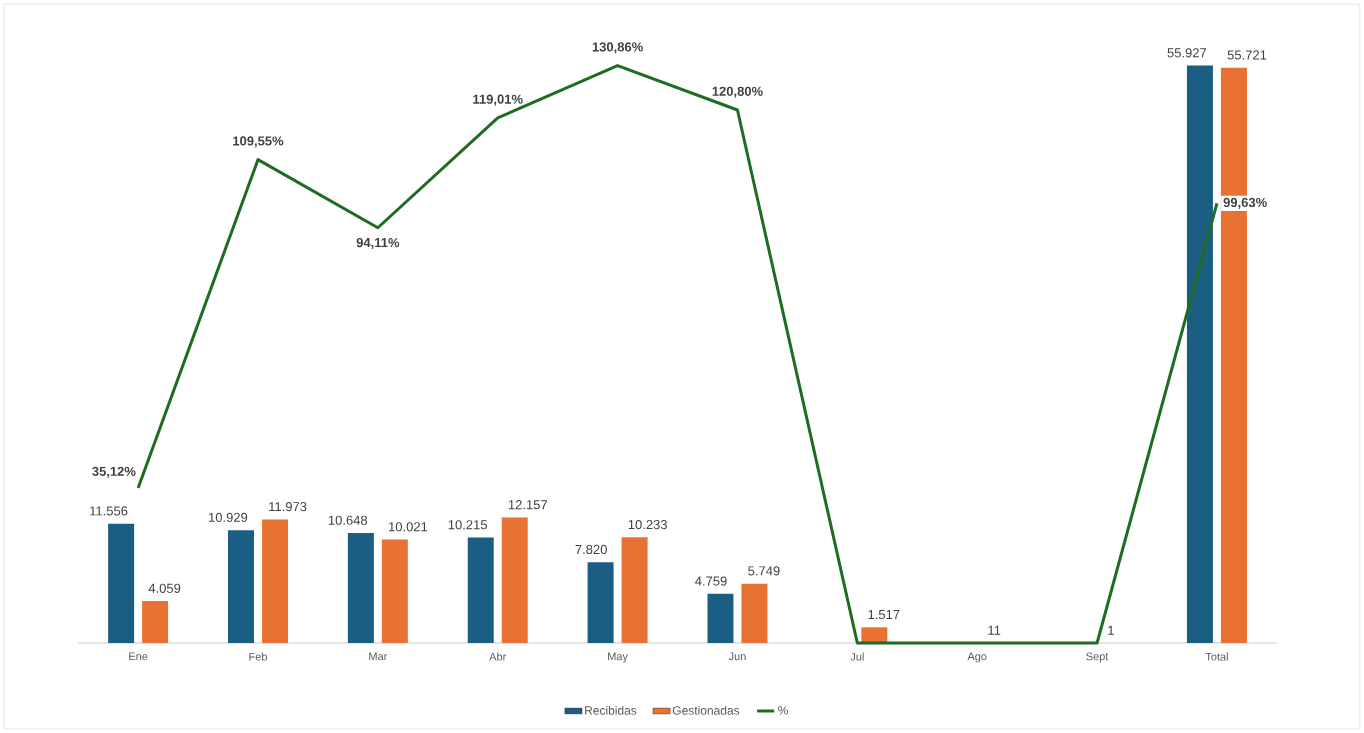 The image size is (1364, 733). I want to click on x-tick-label: May, so click(618, 657).